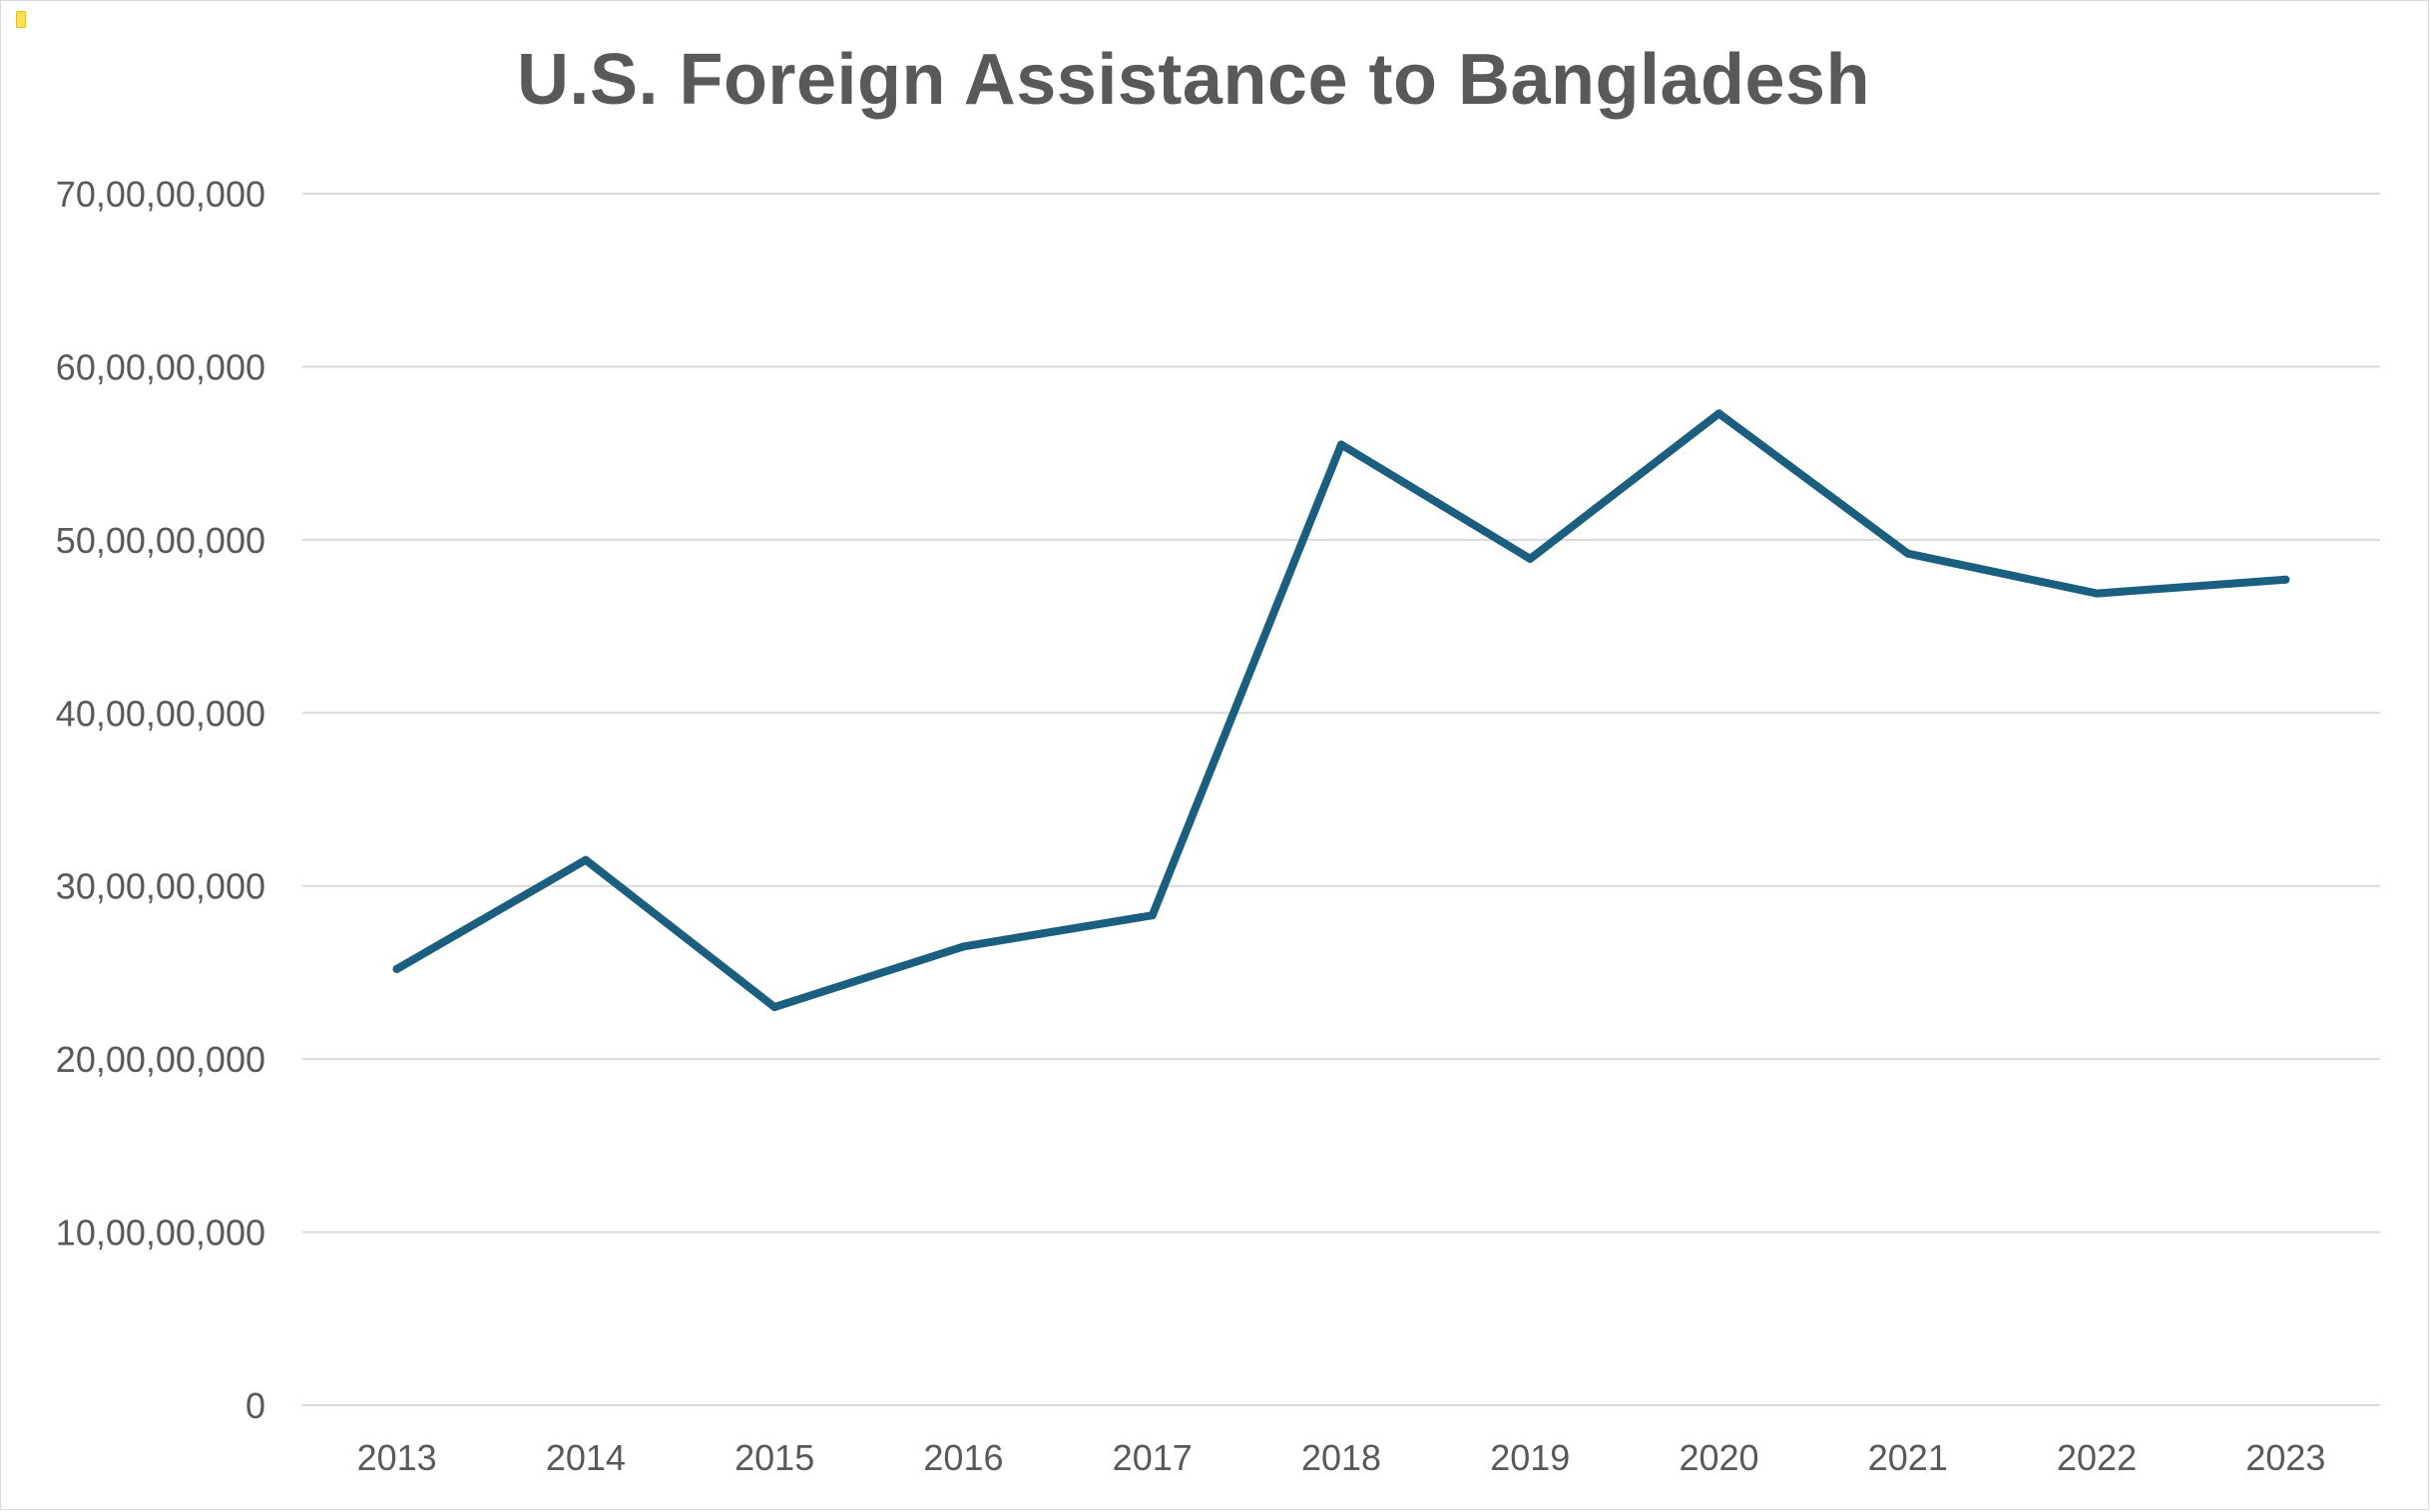  I want to click on x-tick-label: 2014, so click(586, 1457).